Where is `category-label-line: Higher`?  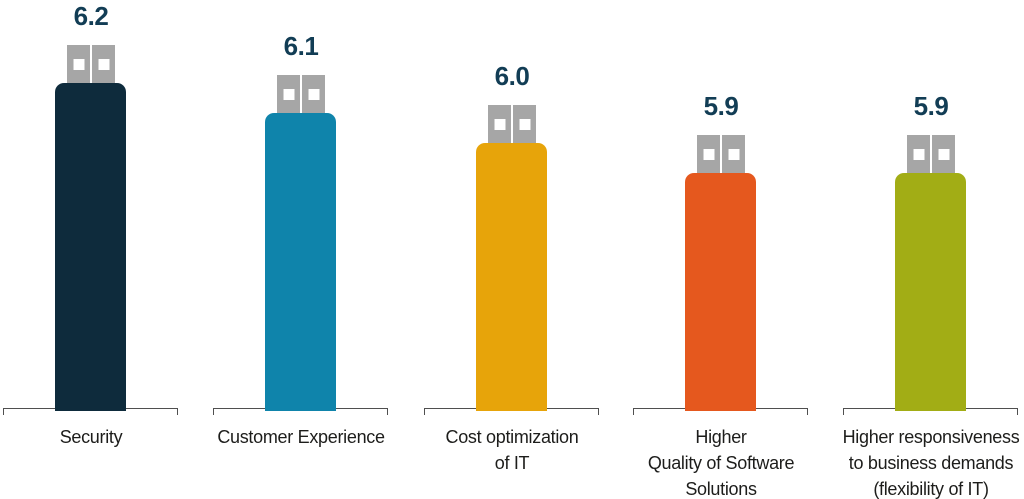 category-label-line: Higher is located at coordinates (721, 437).